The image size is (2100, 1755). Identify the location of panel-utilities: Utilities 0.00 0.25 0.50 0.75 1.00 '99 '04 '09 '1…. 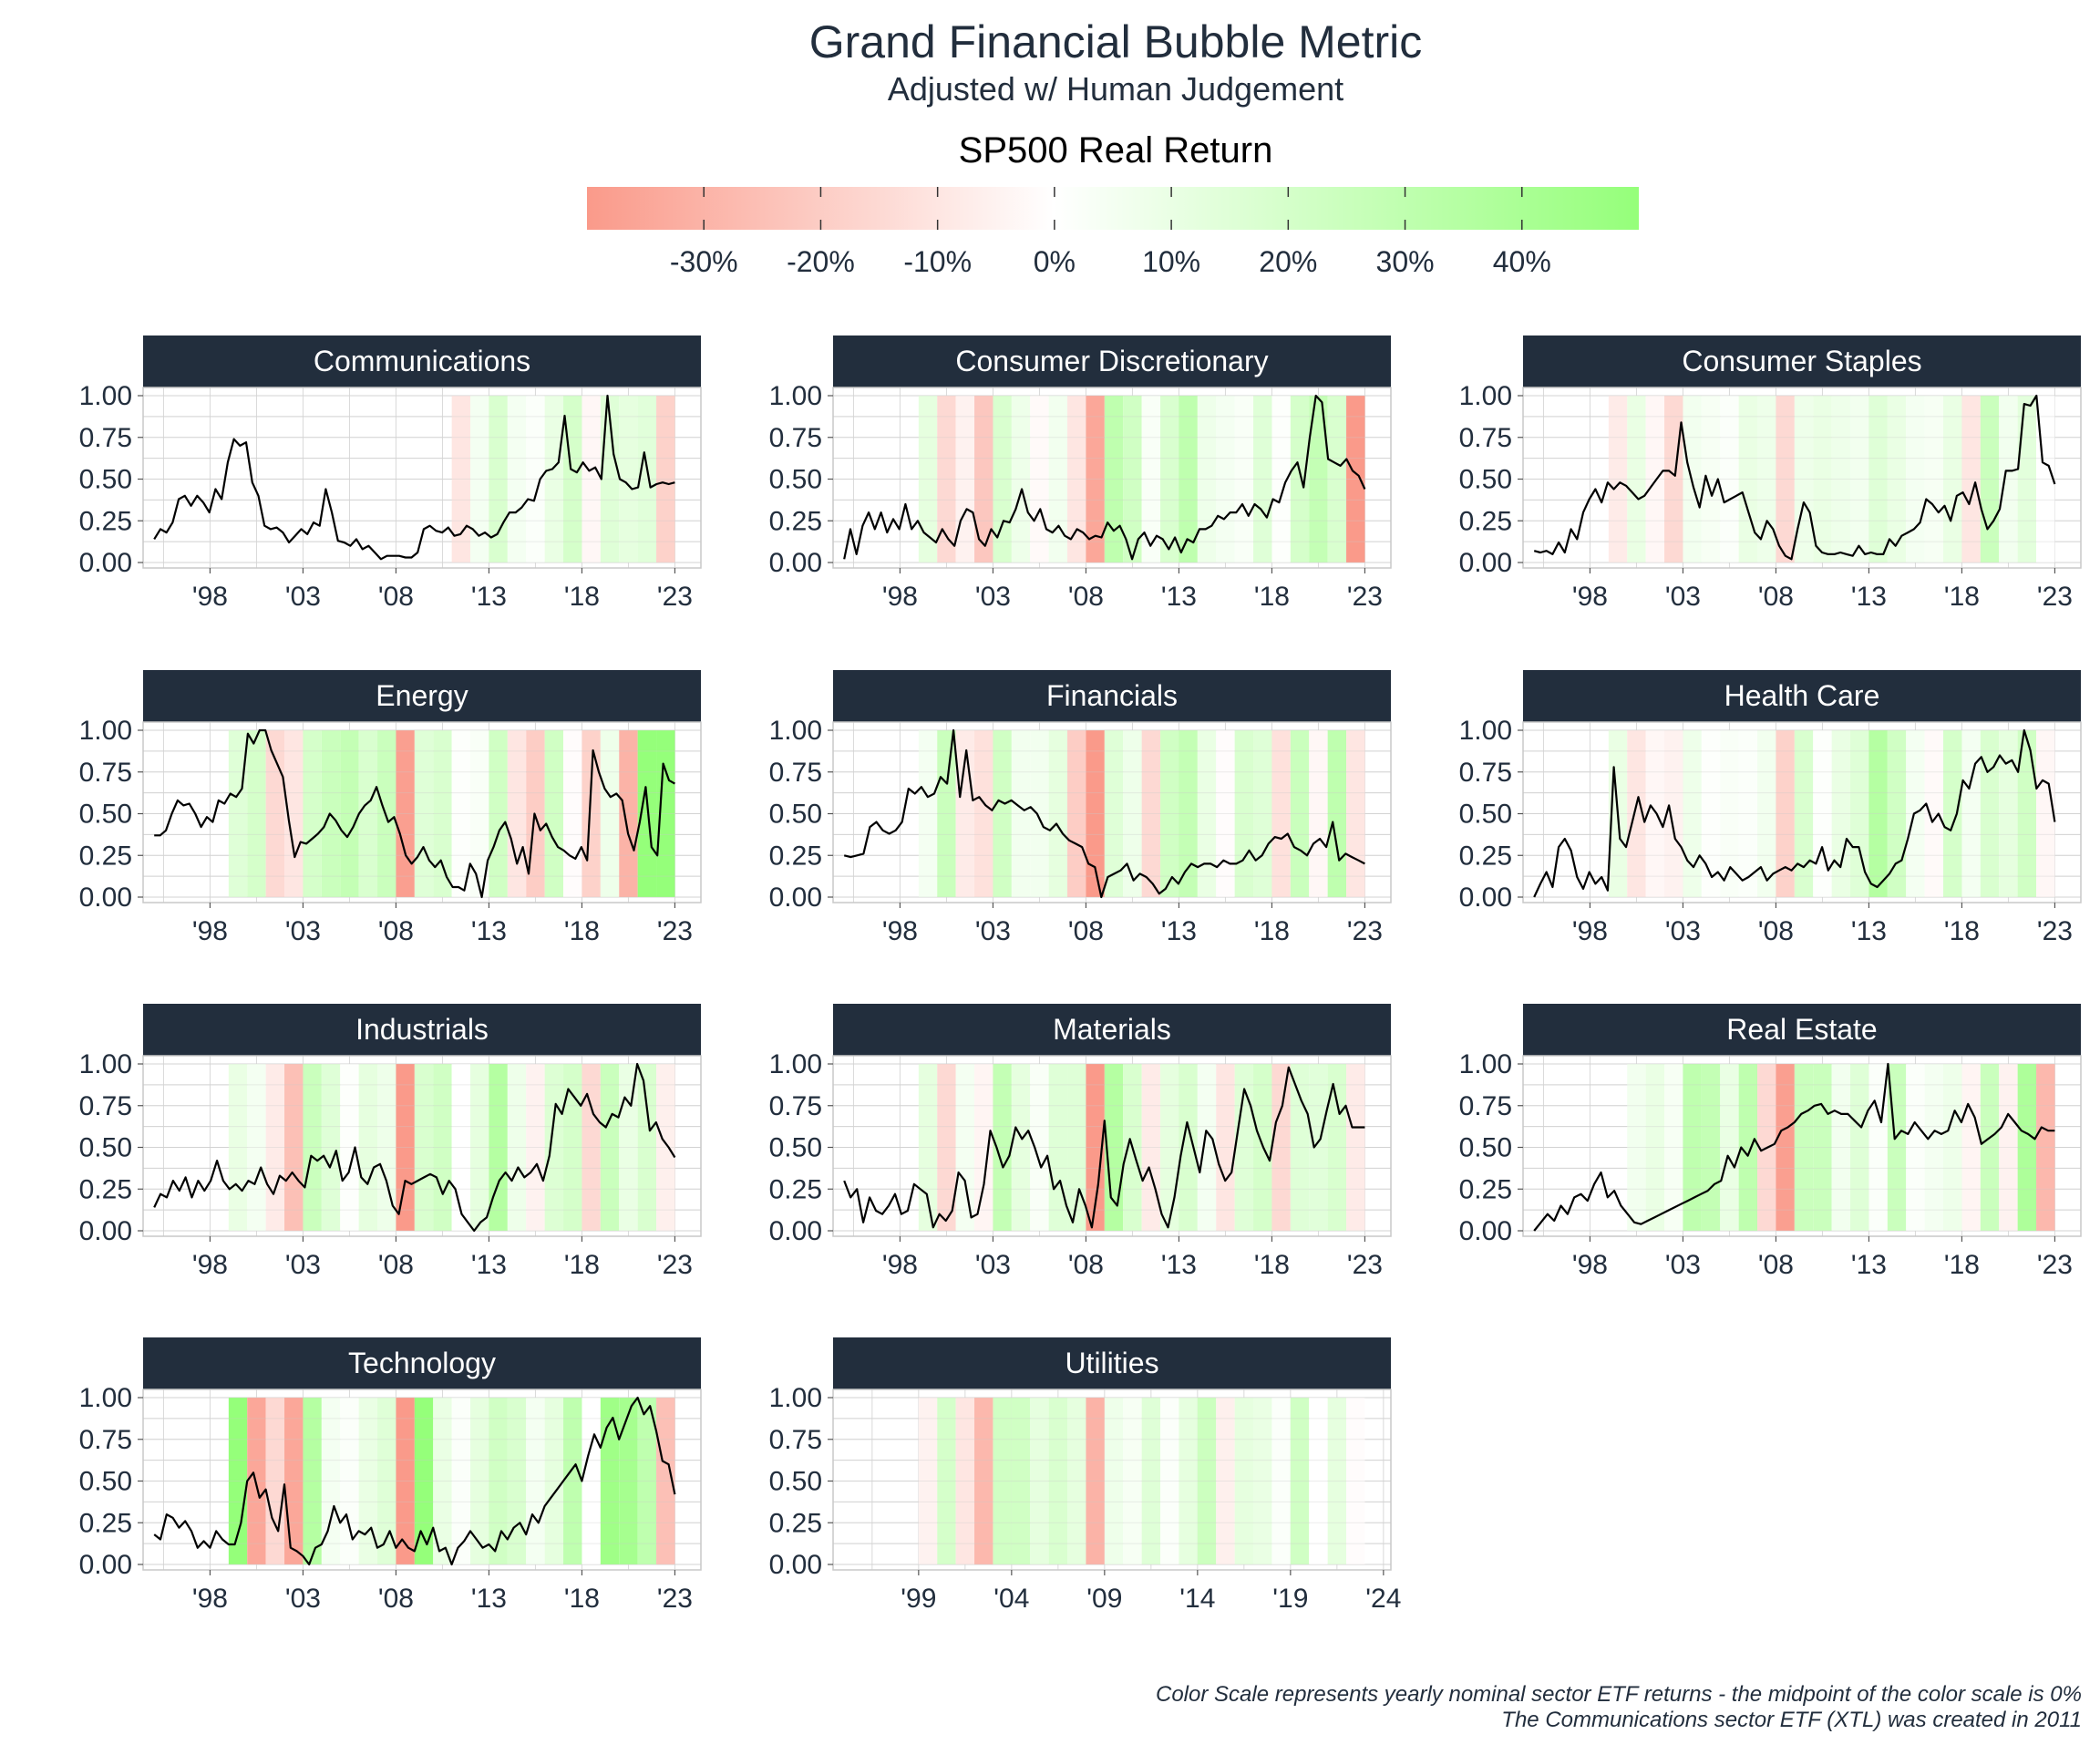
(1085, 1475).